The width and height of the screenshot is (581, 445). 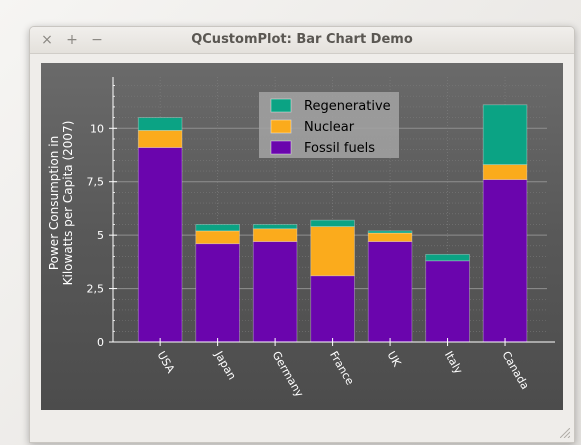 What do you see at coordinates (160, 245) in the screenshot?
I see `bar-fossil-fuels-usa` at bounding box center [160, 245].